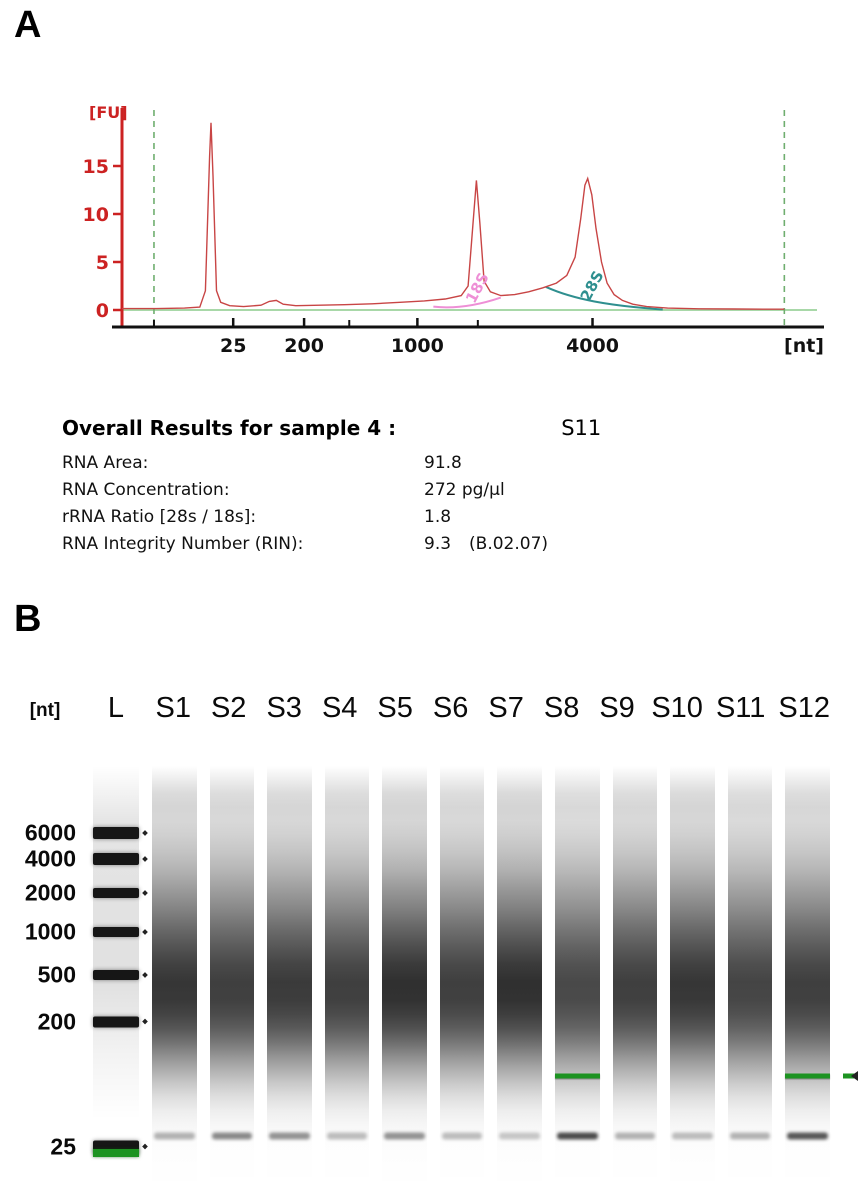  What do you see at coordinates (623, 517) in the screenshot?
I see `result-value-cell: 1.8` at bounding box center [623, 517].